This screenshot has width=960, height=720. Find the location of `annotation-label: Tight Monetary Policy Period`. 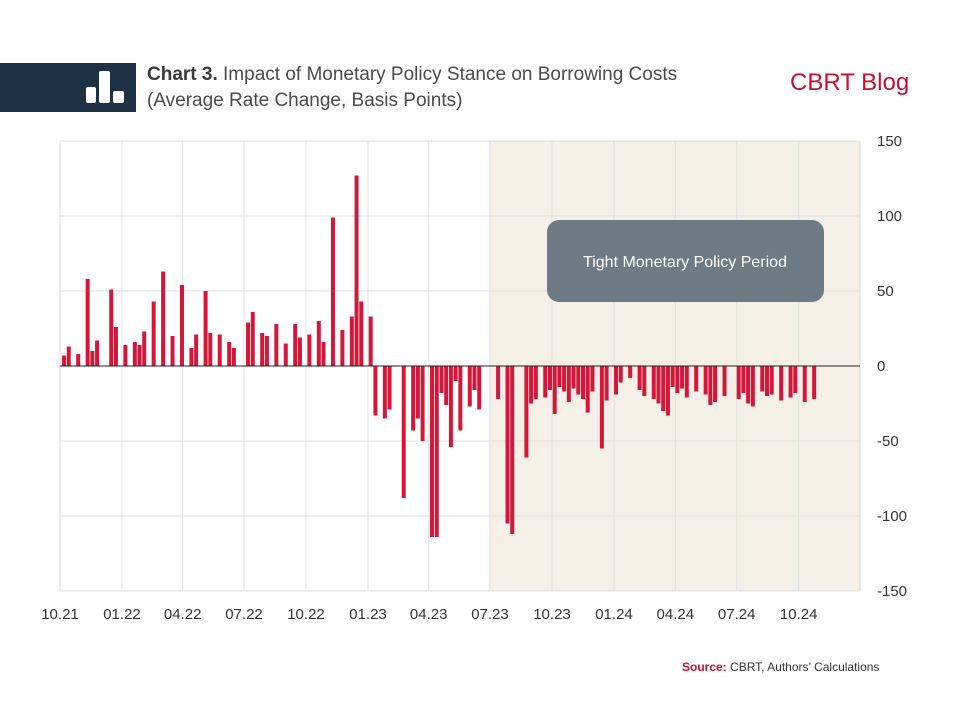

annotation-label: Tight Monetary Policy Period is located at coordinates (685, 262).